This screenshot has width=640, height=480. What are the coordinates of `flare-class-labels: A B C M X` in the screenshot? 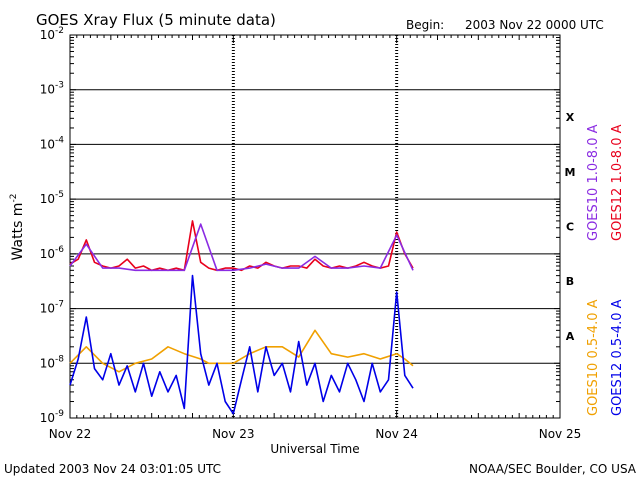 It's located at (570, 227).